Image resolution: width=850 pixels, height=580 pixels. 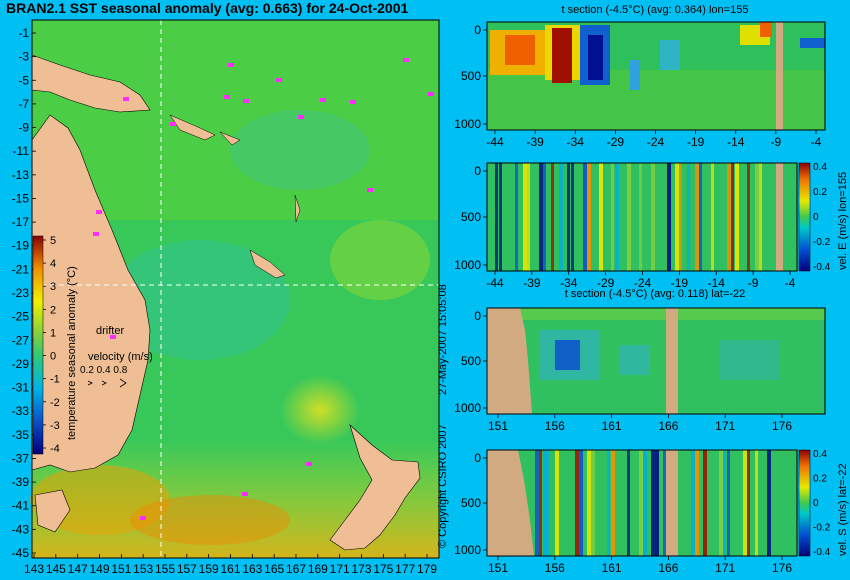 I want to click on section-4-y-ticks: 0 500 1000, so click(x=470, y=504).